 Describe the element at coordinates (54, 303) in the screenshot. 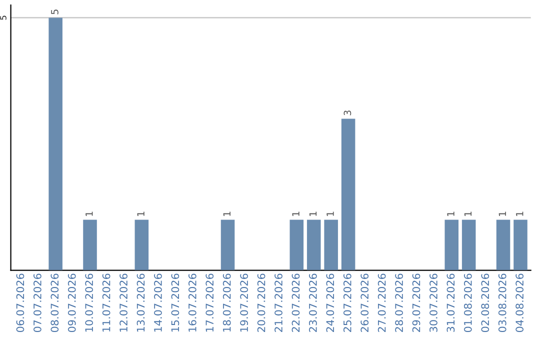

I see `x-tick-label: 08.07.2026` at that location.